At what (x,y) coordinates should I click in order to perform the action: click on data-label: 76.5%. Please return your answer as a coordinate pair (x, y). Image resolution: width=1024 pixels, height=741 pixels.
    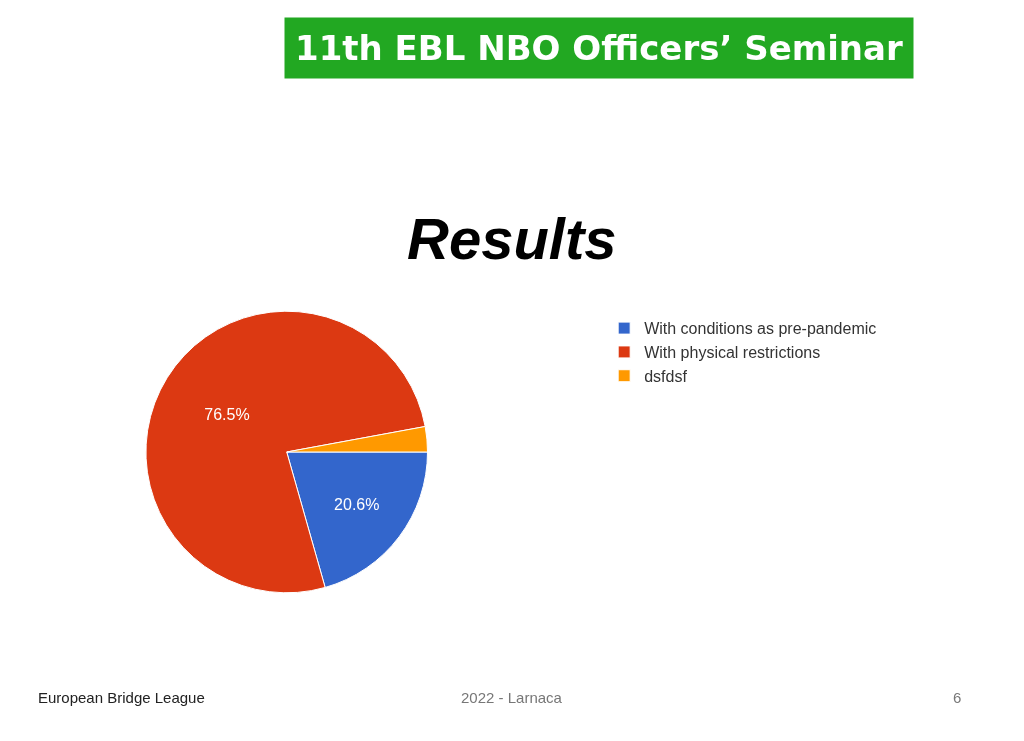
    Looking at the image, I should click on (227, 415).